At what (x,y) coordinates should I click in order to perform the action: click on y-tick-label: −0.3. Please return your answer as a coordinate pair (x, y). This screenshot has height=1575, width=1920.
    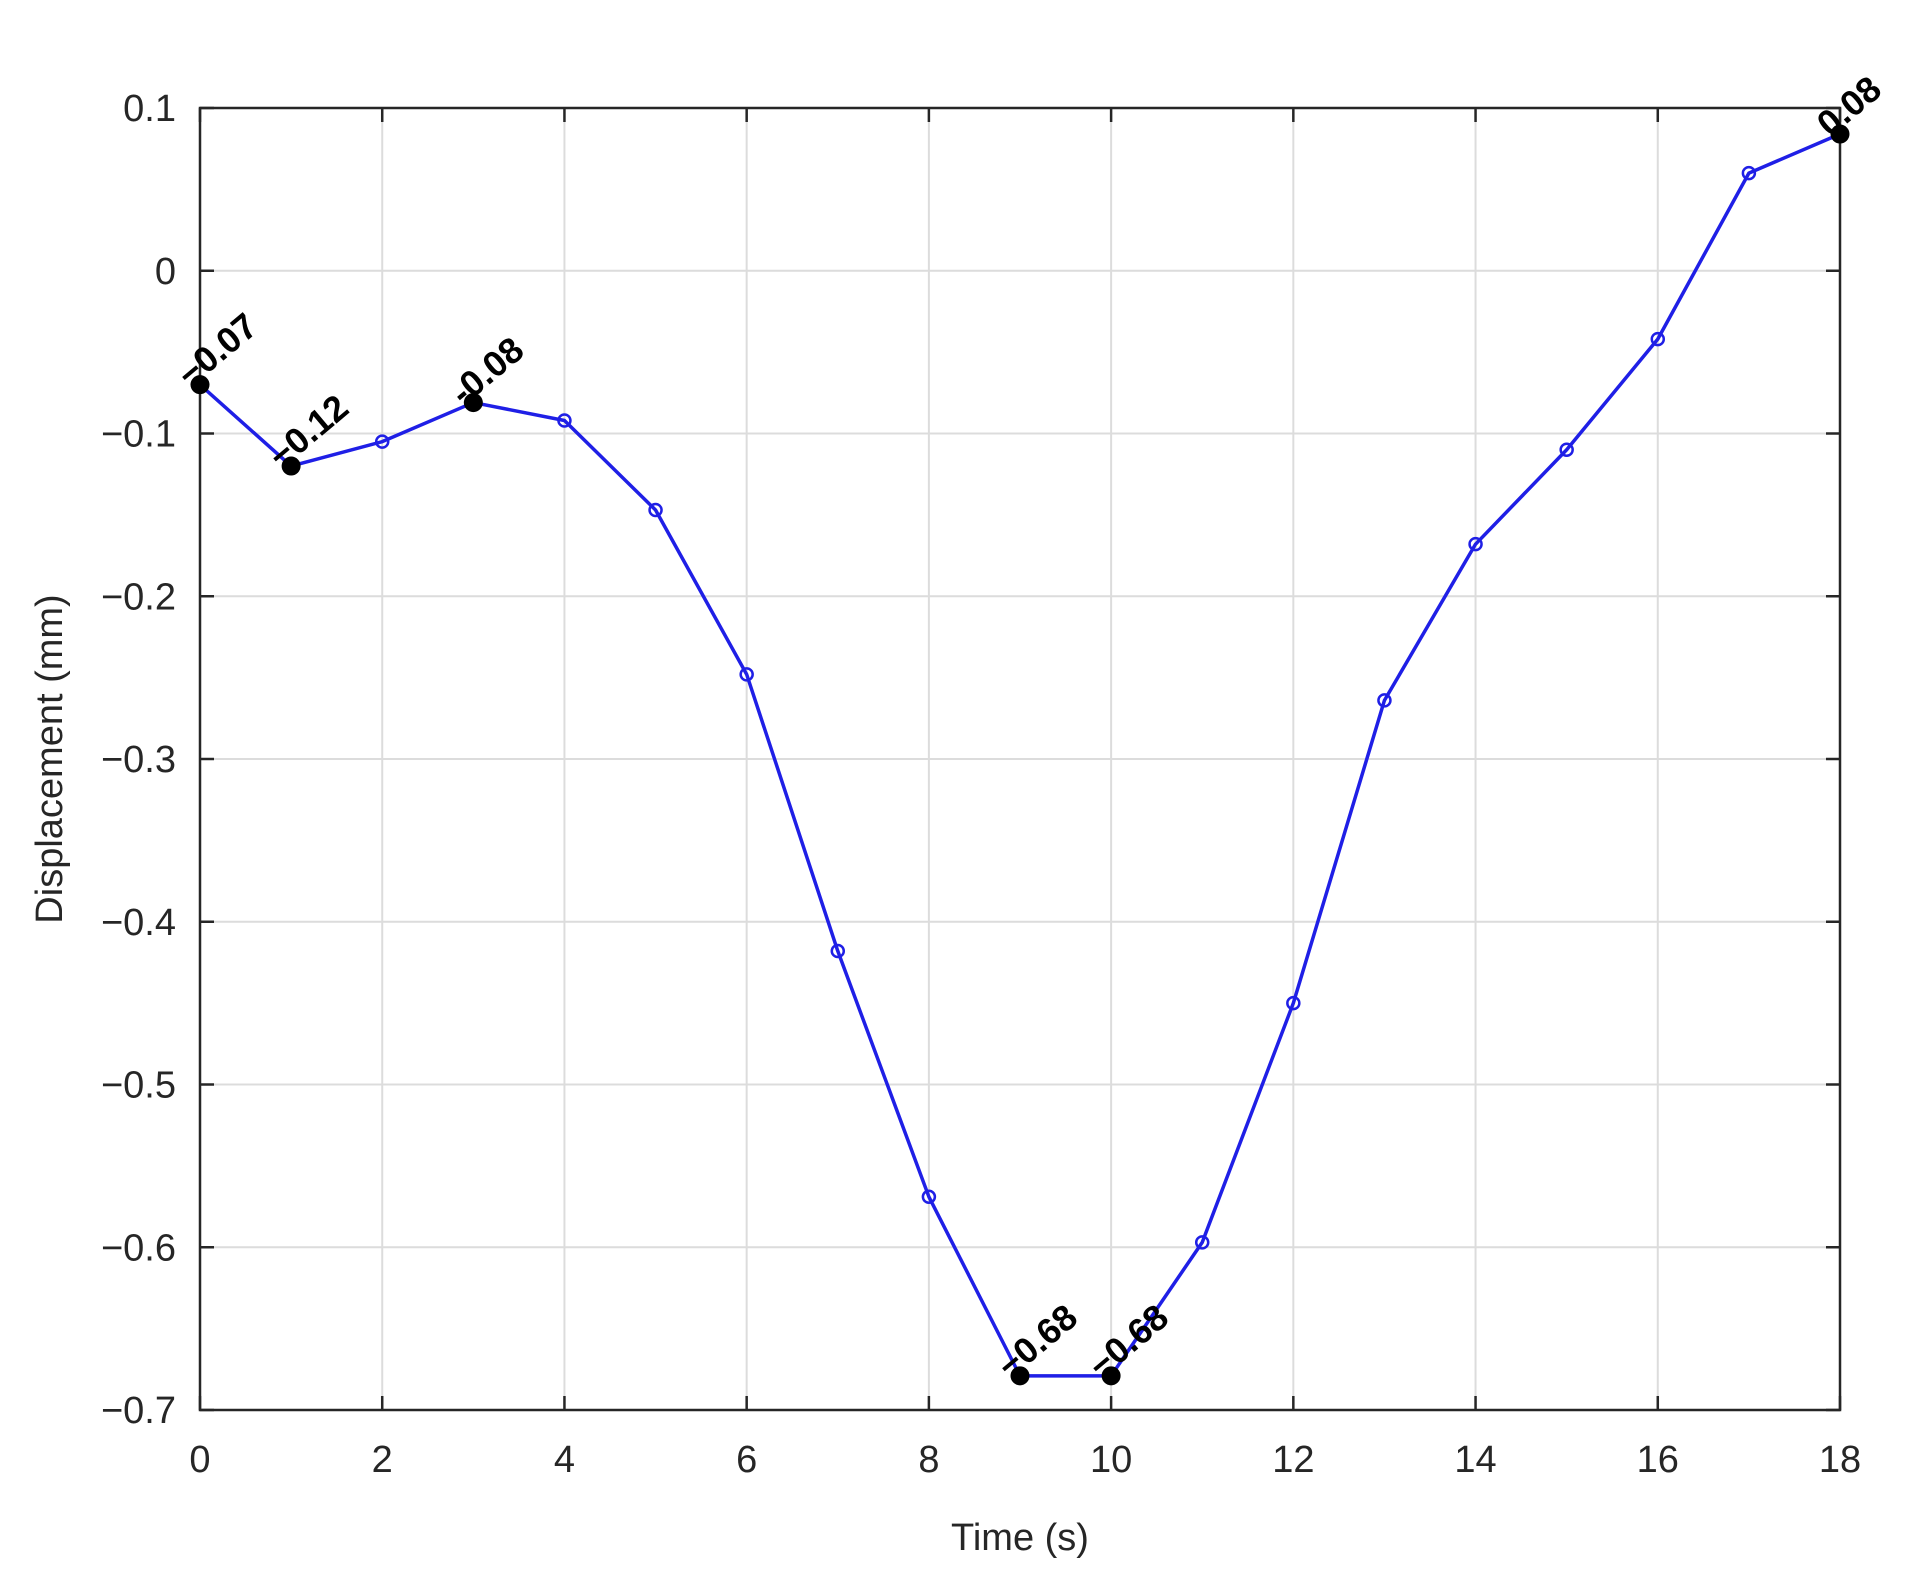
    Looking at the image, I should click on (138, 760).